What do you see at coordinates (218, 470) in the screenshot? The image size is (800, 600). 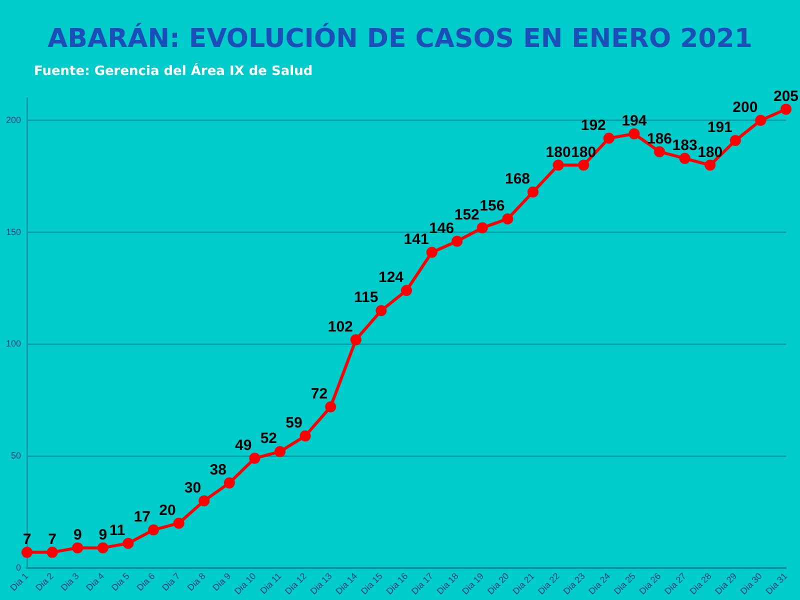 I see `data-label: 38` at bounding box center [218, 470].